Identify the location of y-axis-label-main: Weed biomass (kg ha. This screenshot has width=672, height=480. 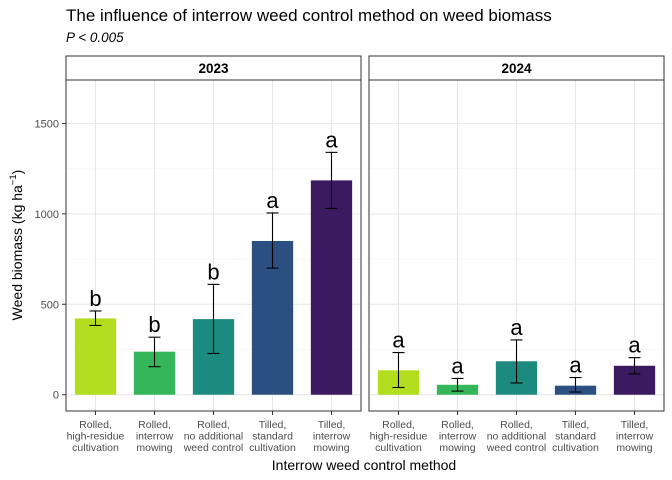
(17, 252).